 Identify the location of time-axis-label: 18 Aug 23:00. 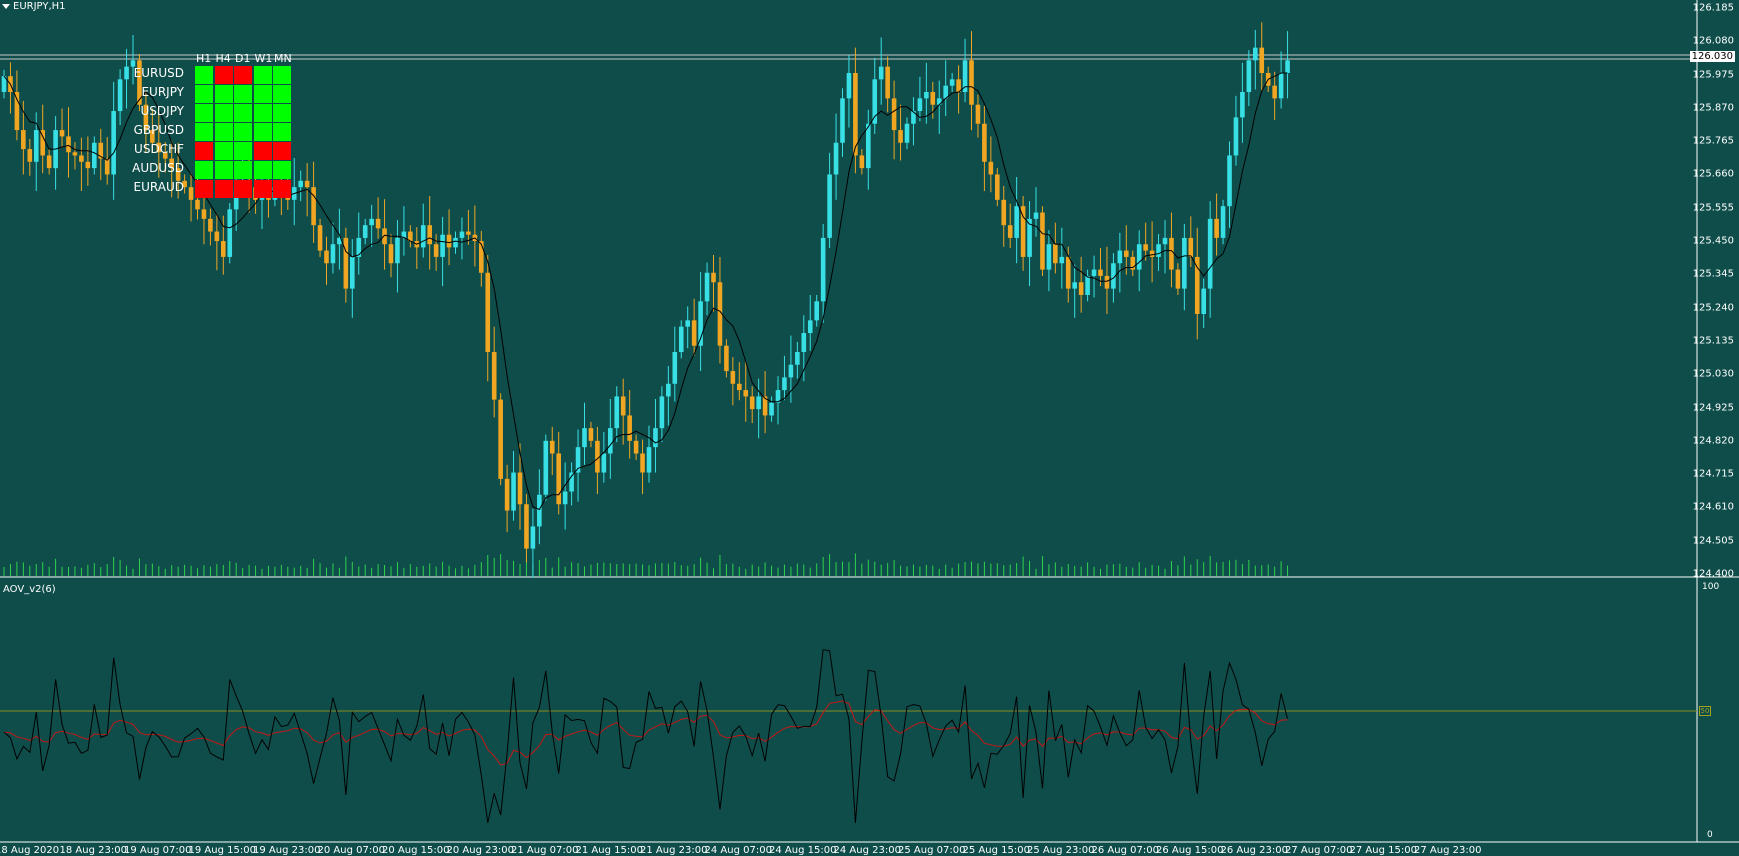
(93, 850).